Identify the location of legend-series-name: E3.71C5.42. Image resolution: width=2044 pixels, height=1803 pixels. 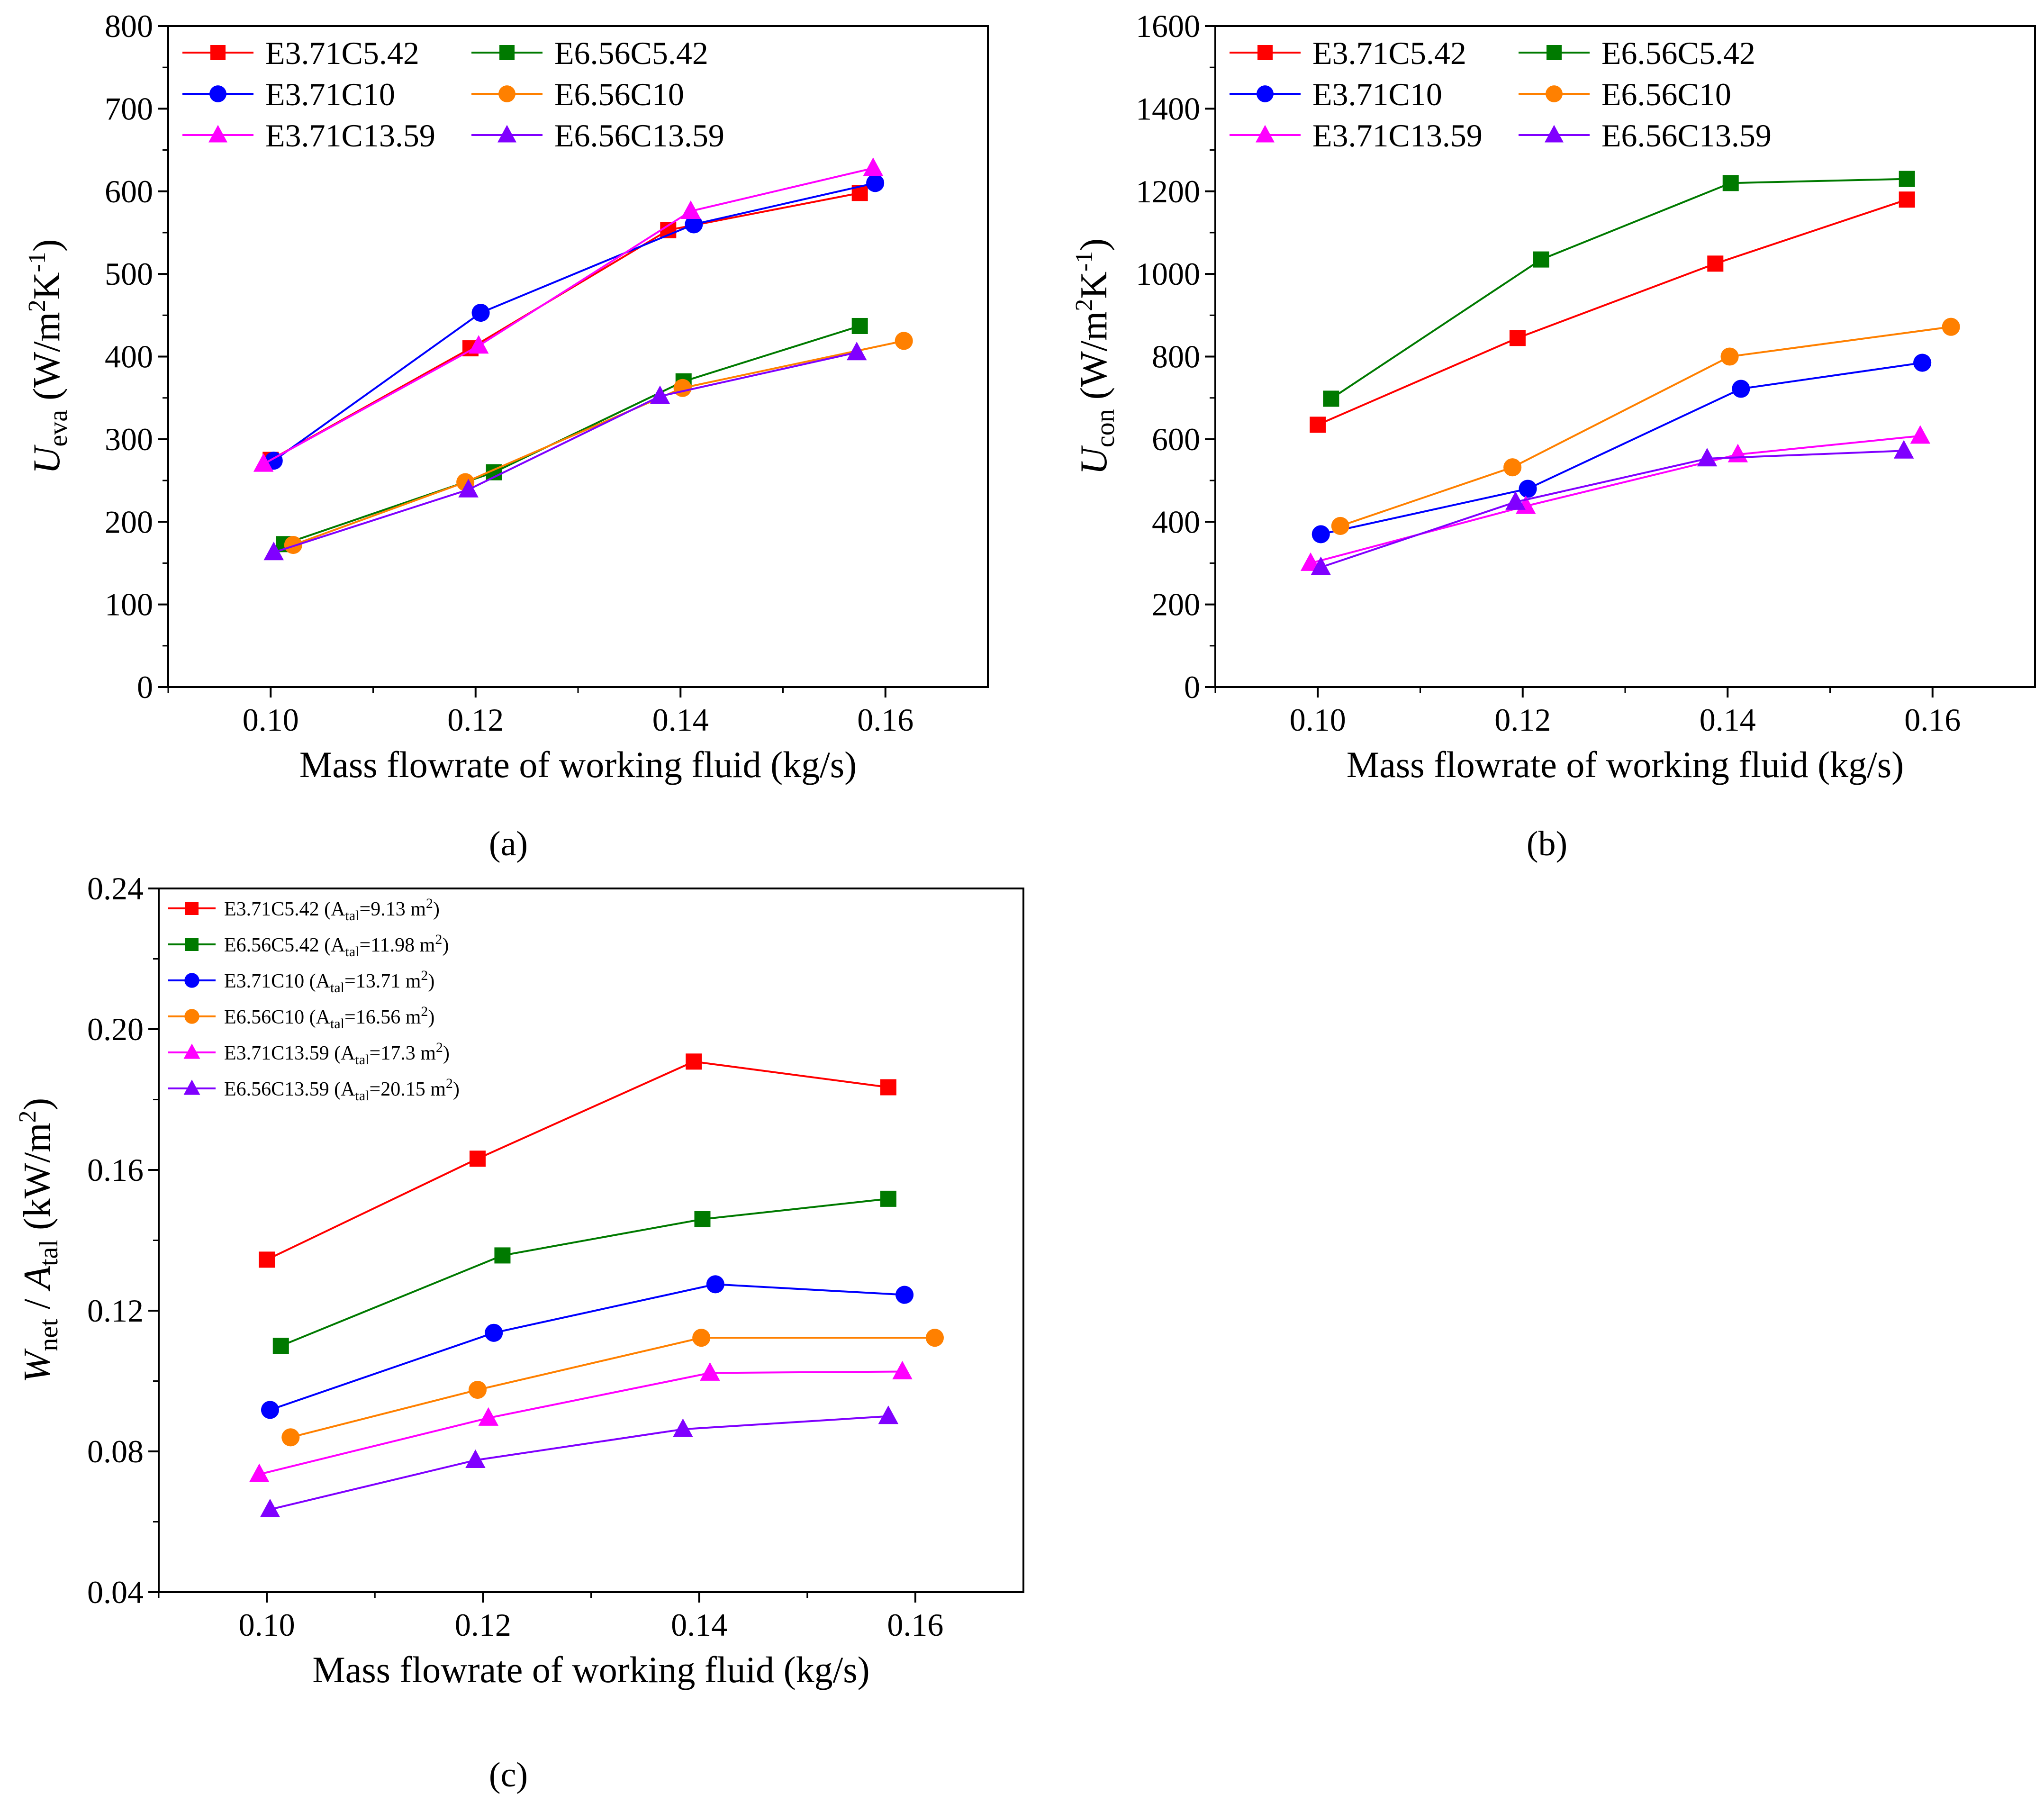
(271, 909).